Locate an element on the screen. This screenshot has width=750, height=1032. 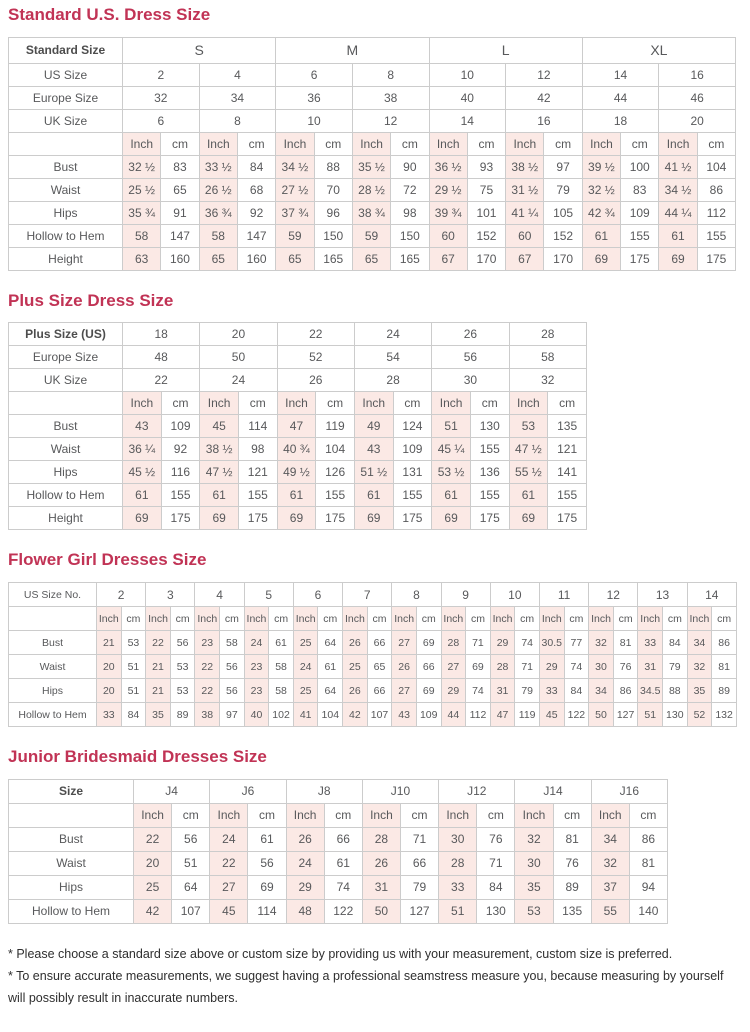
measure-inch-value: 69 is located at coordinates (601, 258).